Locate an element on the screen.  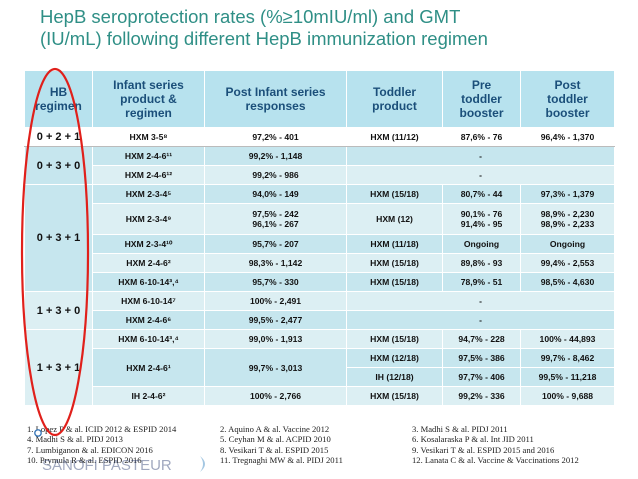
post-infant-cell: 98,3% - 1,142 is located at coordinates (275, 263).